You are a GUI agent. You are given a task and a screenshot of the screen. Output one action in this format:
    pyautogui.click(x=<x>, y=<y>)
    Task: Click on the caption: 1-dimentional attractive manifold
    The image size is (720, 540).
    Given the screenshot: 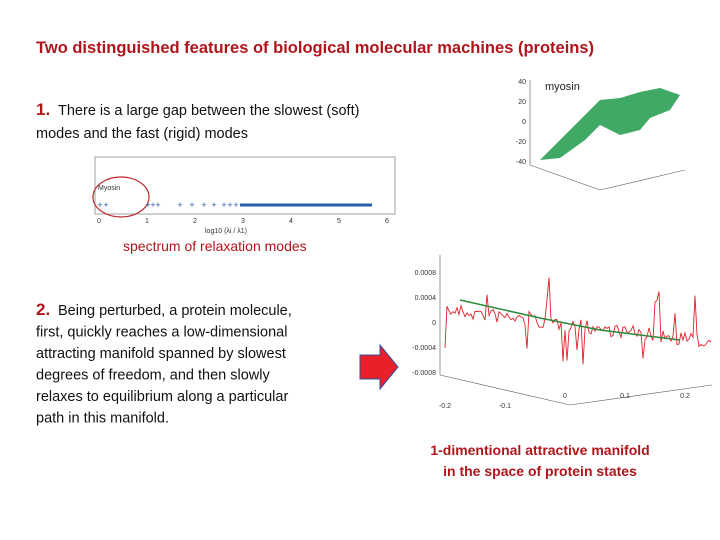 What is the action you would take?
    pyautogui.click(x=539, y=450)
    